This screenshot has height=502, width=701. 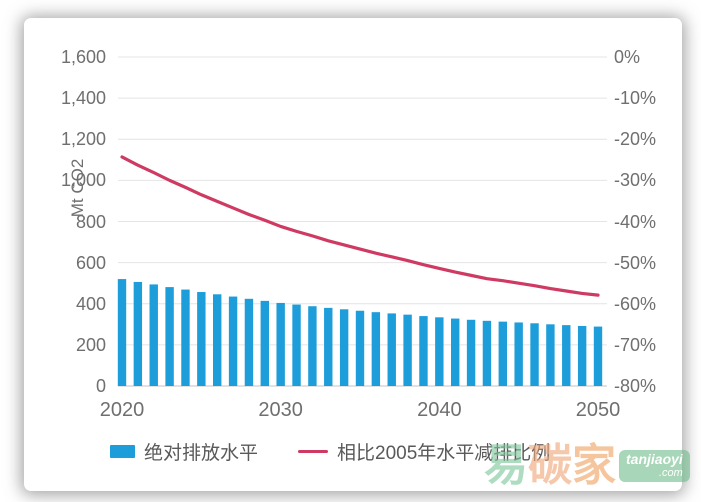 What do you see at coordinates (627, 57) in the screenshot?
I see `y-right-tick: 0%` at bounding box center [627, 57].